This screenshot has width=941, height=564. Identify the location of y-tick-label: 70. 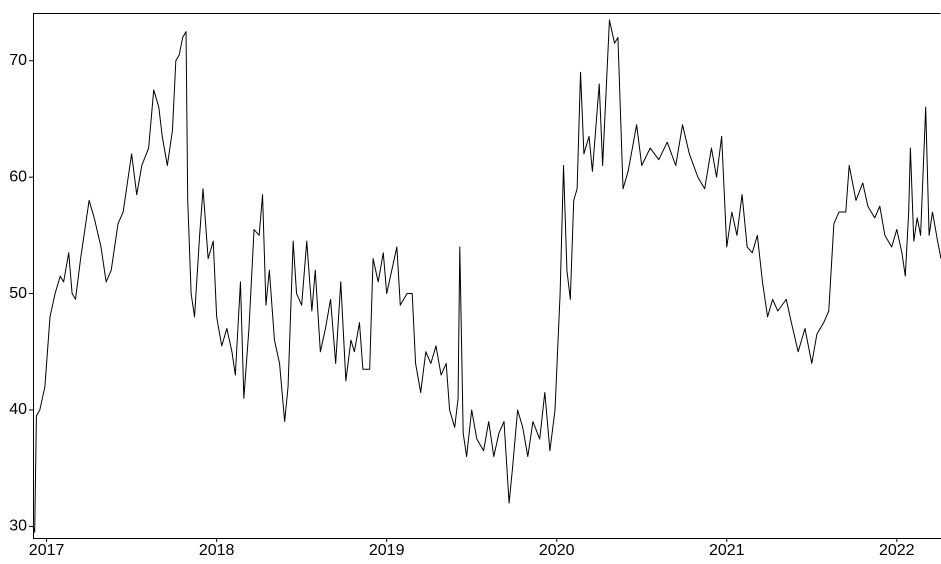
(18, 60).